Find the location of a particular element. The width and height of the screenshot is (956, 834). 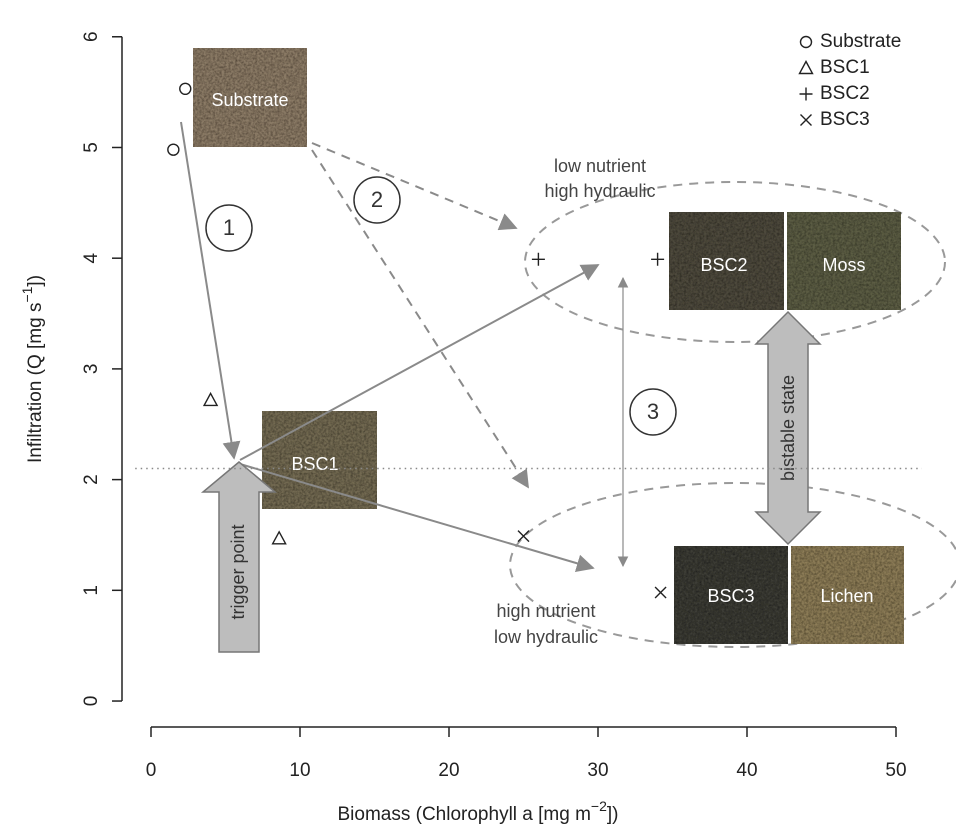

trigger-arrow is located at coordinates (239, 557).